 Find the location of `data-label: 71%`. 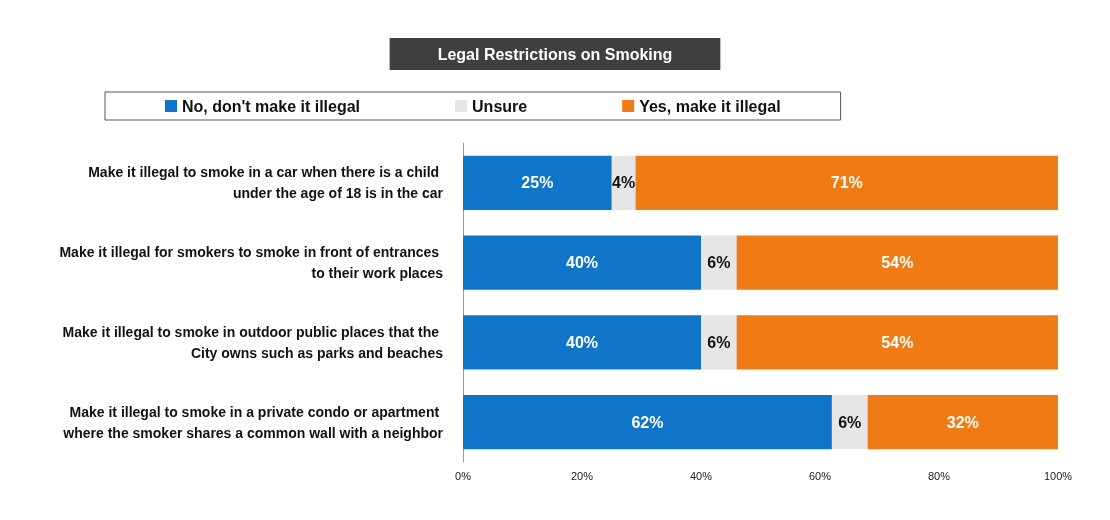

data-label: 71% is located at coordinates (846, 183).